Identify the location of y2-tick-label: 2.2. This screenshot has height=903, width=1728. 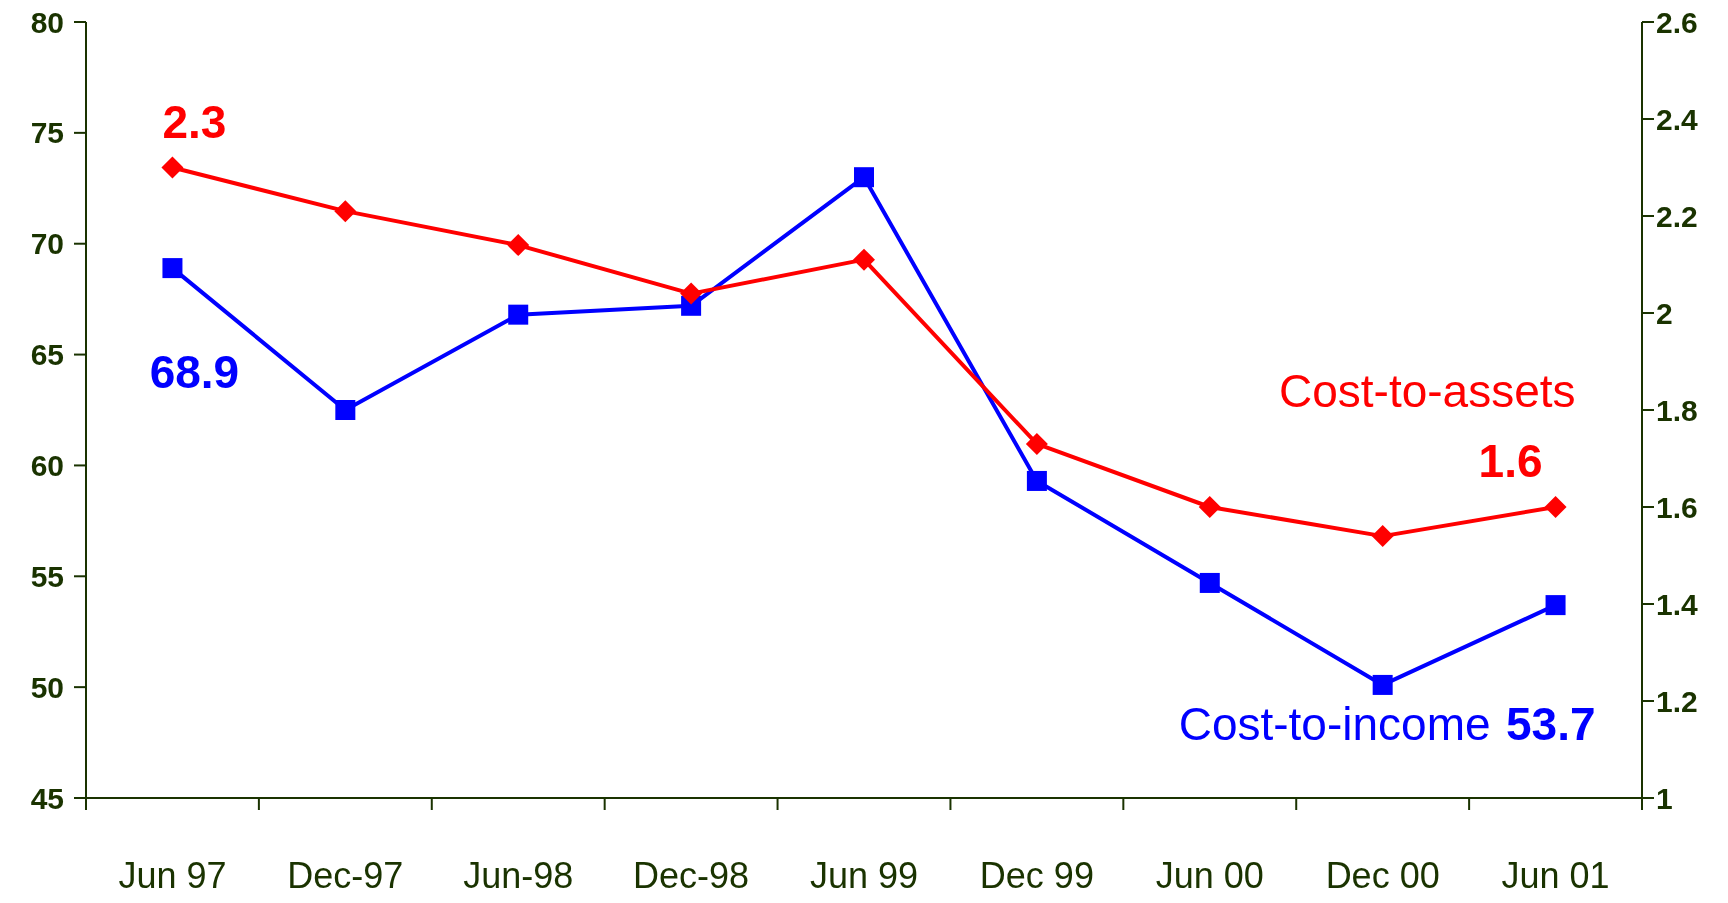
(1677, 216).